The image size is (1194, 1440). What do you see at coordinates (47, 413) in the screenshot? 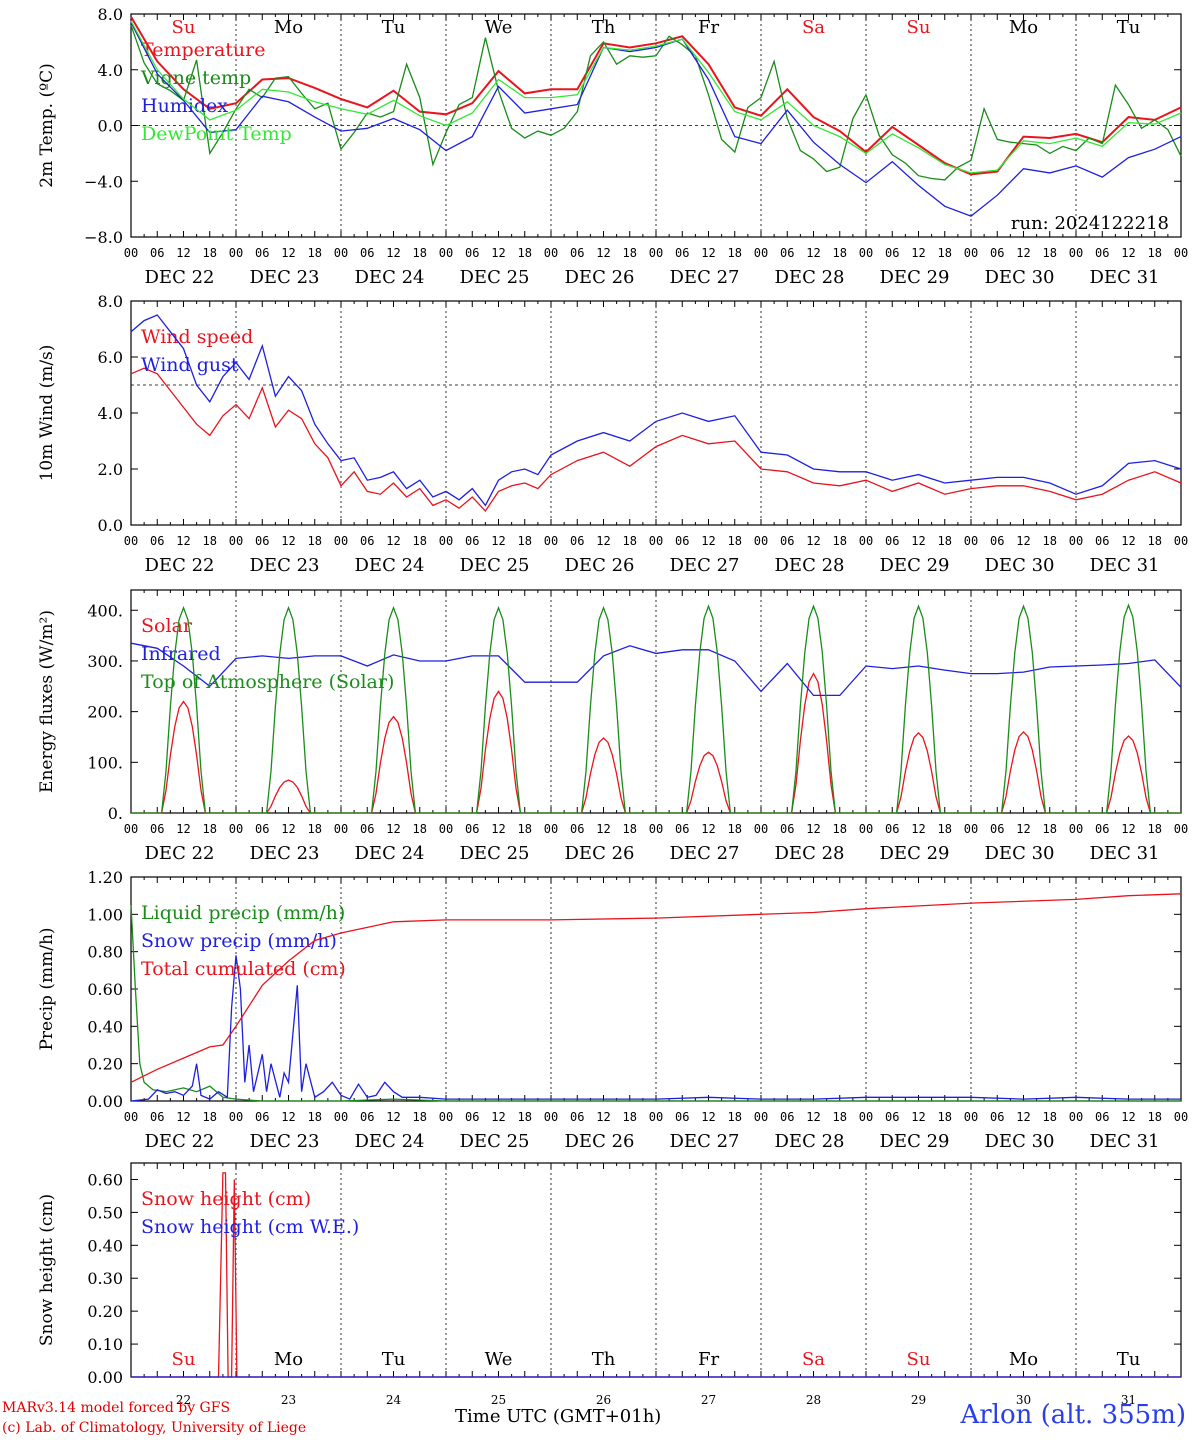
I see `y-axis-label: 10m Wind (m/s)` at bounding box center [47, 413].